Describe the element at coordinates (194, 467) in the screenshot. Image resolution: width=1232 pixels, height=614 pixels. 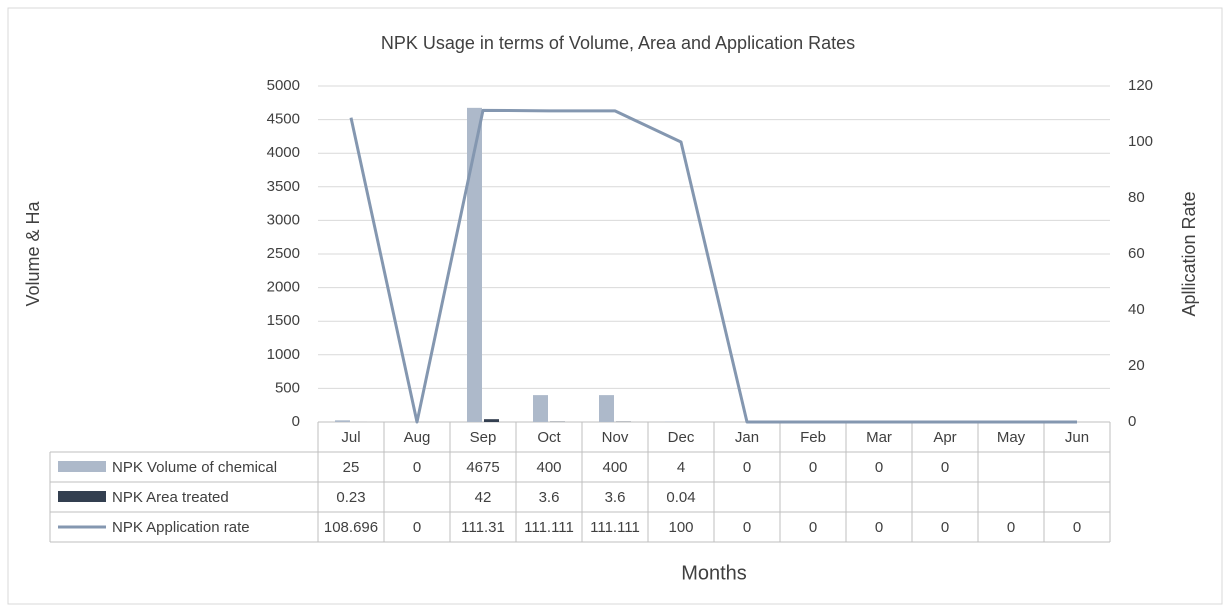
I see `legend-label: NPK Volume of chemical` at that location.